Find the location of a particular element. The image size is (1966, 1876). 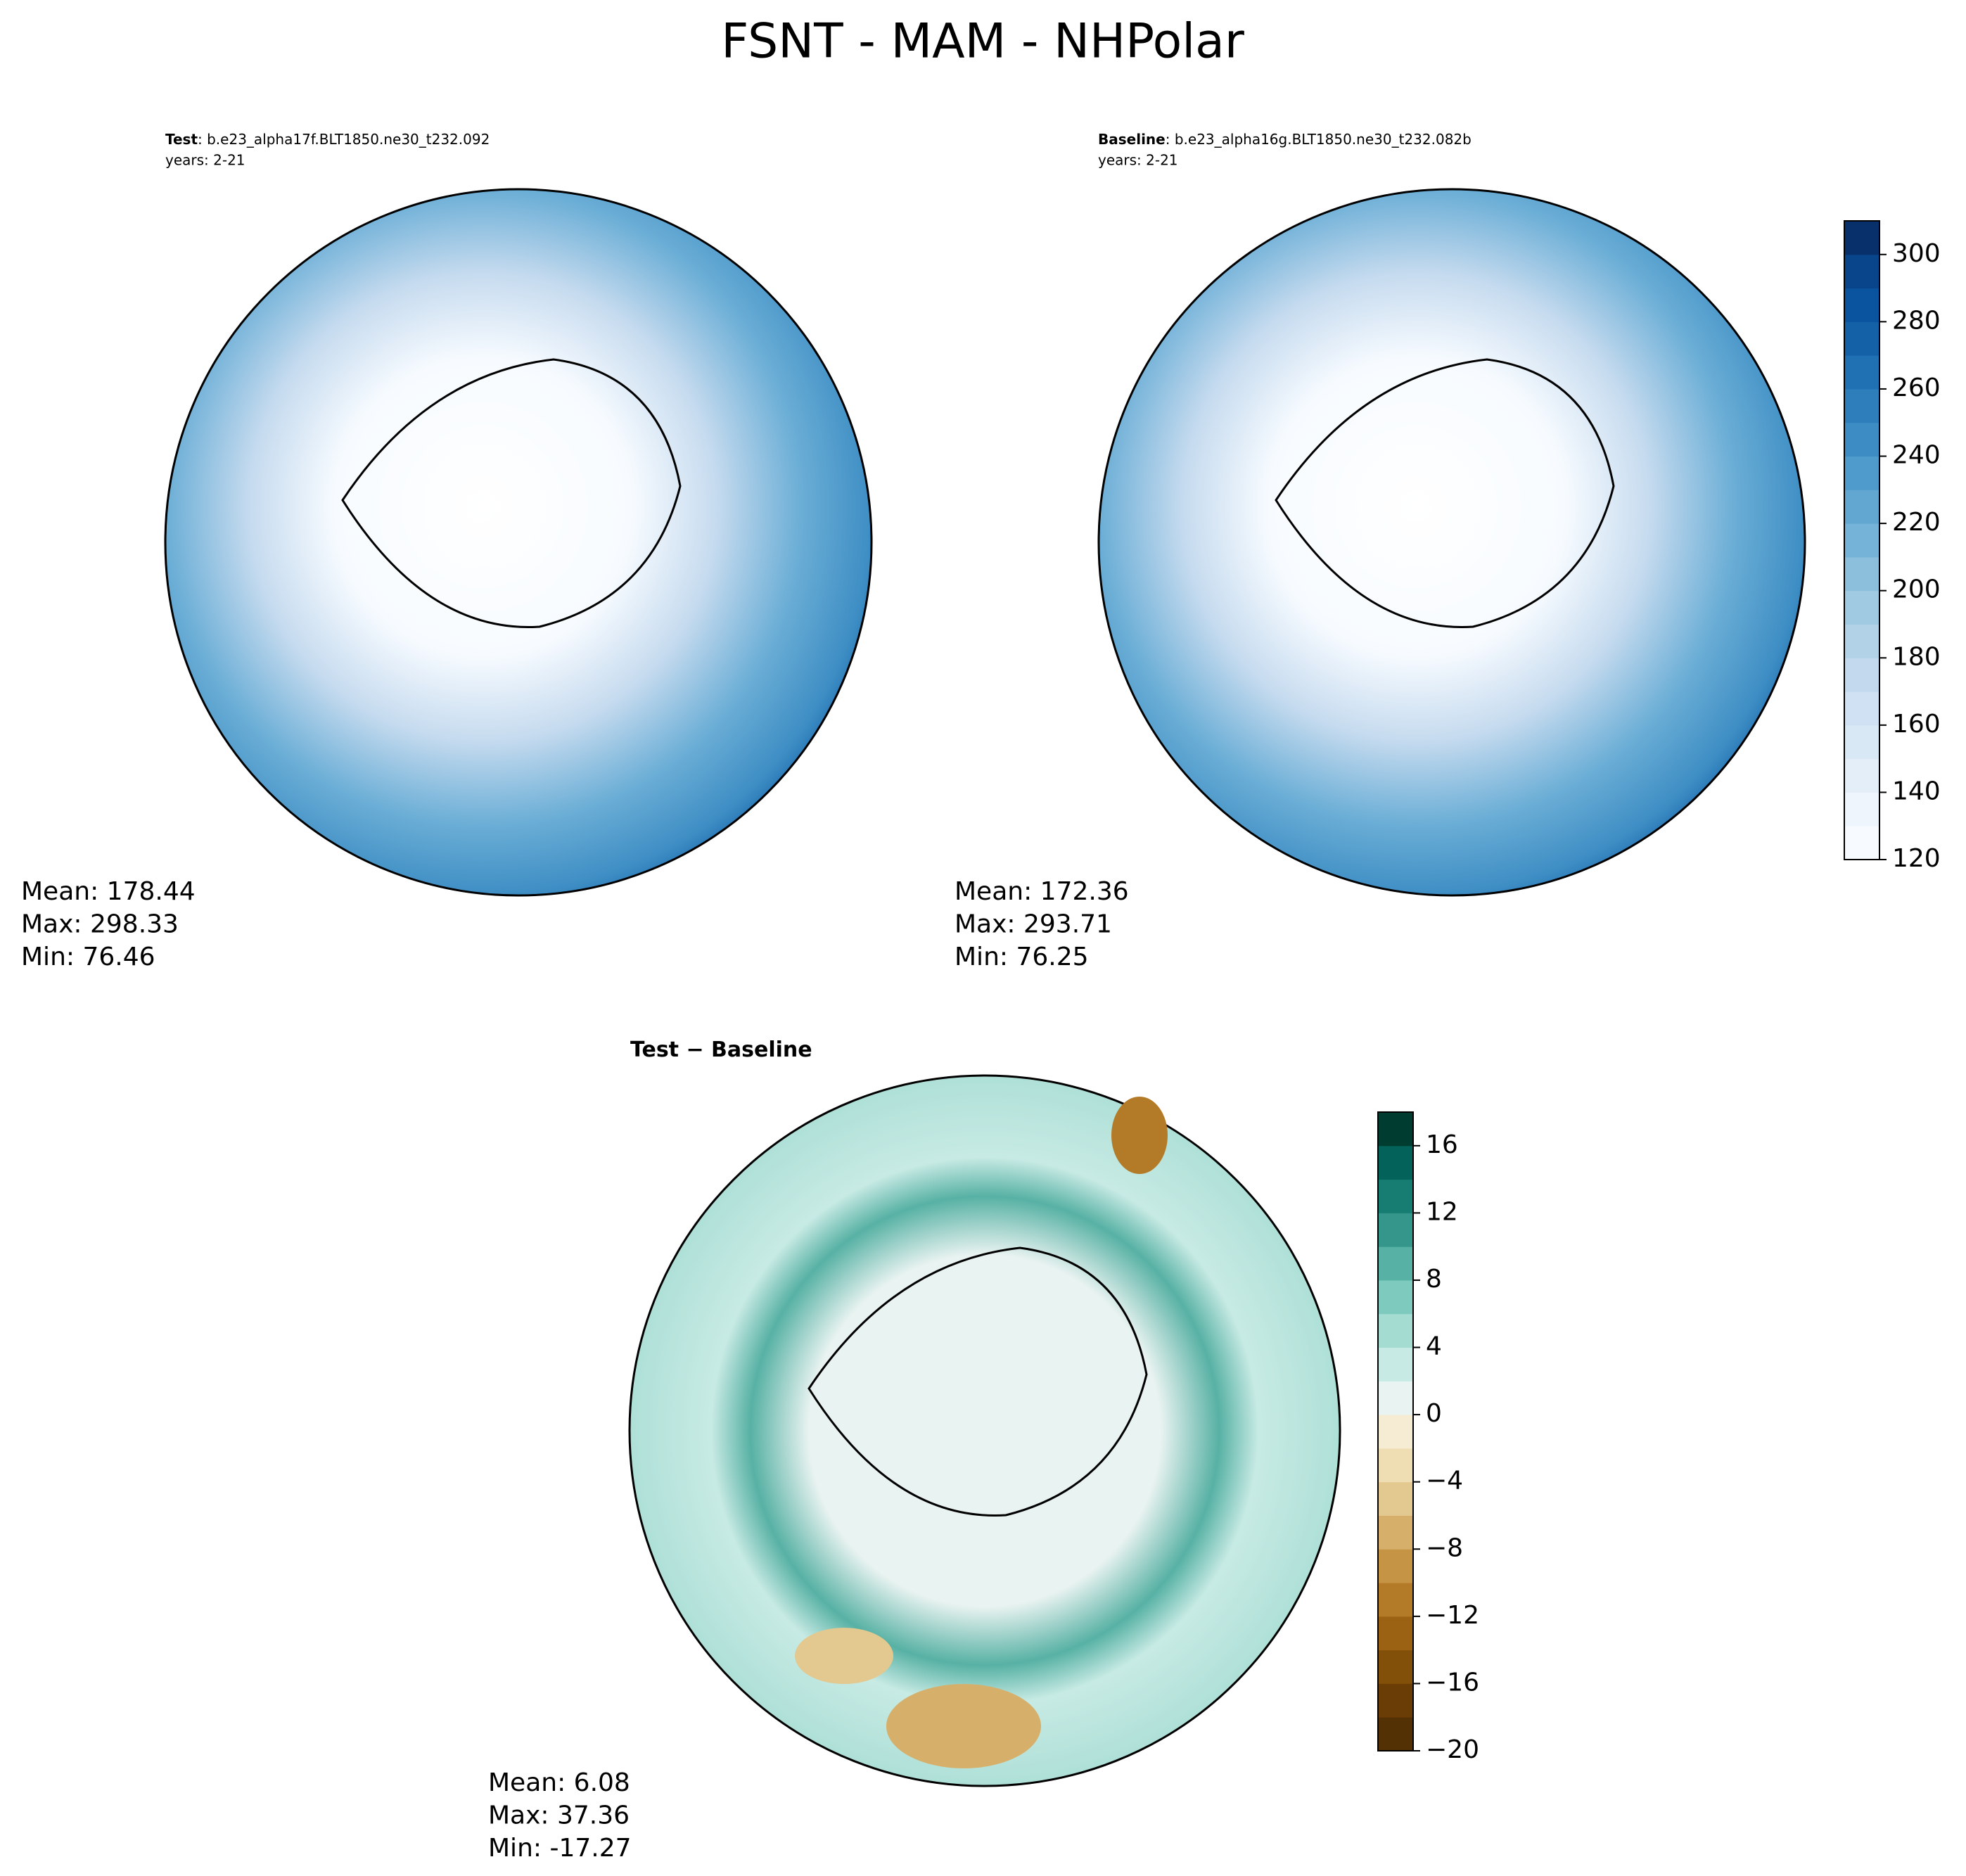

colorbar-tick-label: 220 is located at coordinates (1916, 522).